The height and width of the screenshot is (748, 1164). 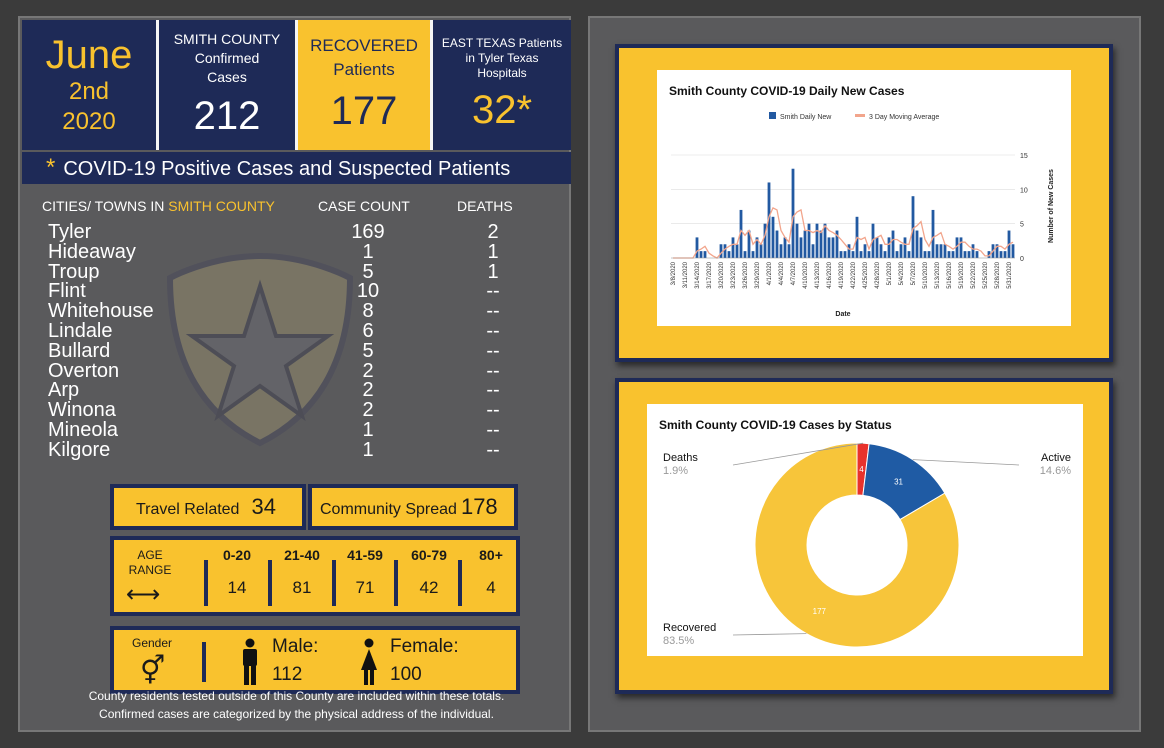 I want to click on city-name: Bullard, so click(x=79, y=350).